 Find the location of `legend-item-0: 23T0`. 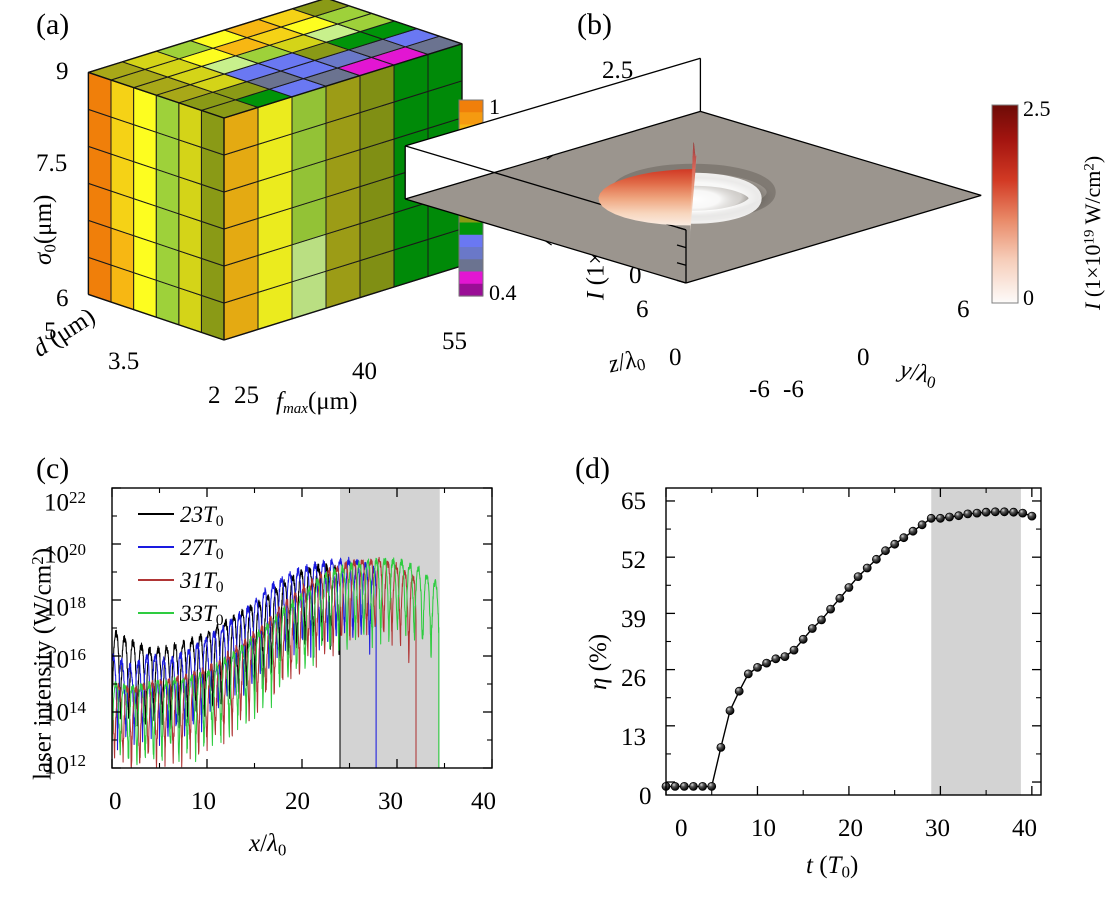

legend-item-0: 23T0 is located at coordinates (202, 516).